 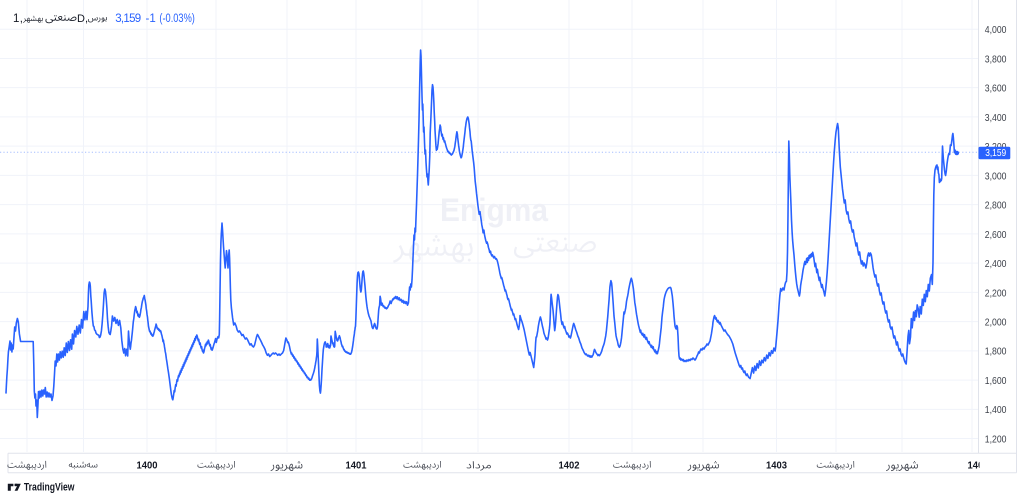 What do you see at coordinates (494, 210) in the screenshot?
I see `svg-text: Enigma` at bounding box center [494, 210].